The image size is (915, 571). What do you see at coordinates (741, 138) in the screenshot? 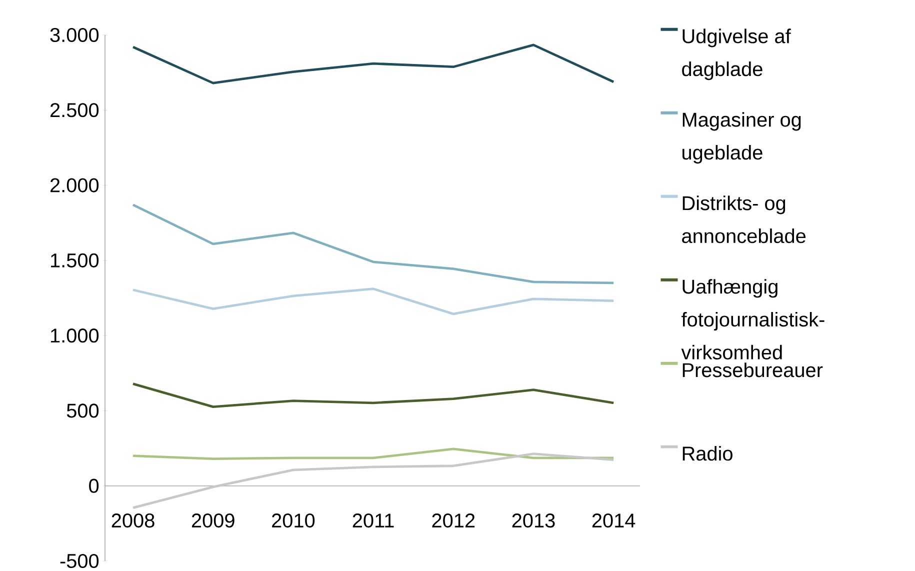
I see `legend-label: Magasiner og ugeblade` at bounding box center [741, 138].